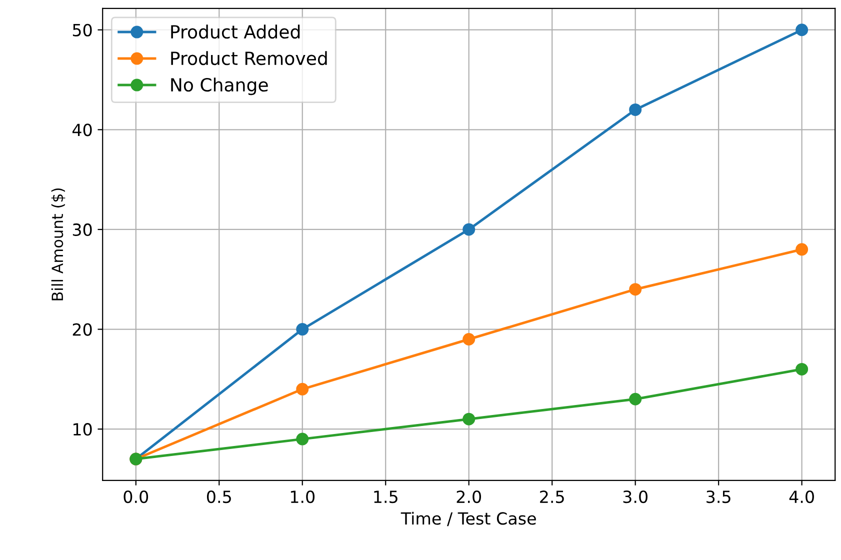 The image size is (841, 560). What do you see at coordinates (386, 497) in the screenshot?
I see `x-tick-label: 1.5` at bounding box center [386, 497].